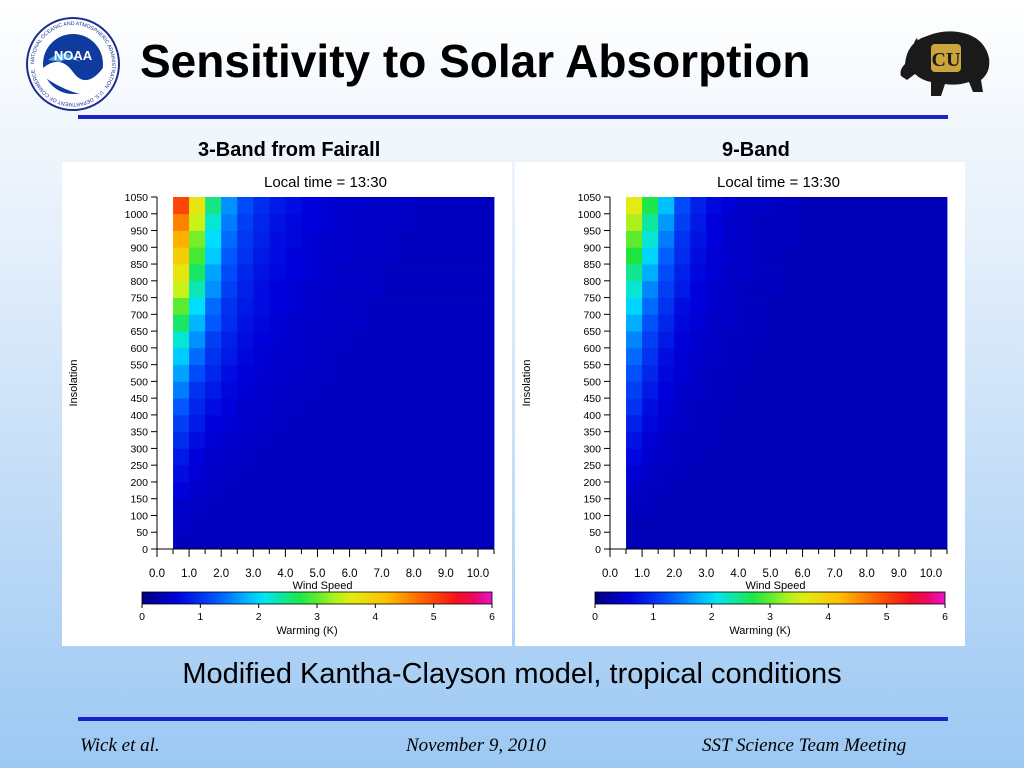 This screenshot has width=1024, height=768. I want to click on y-axis-label: Insolation, so click(527, 382).